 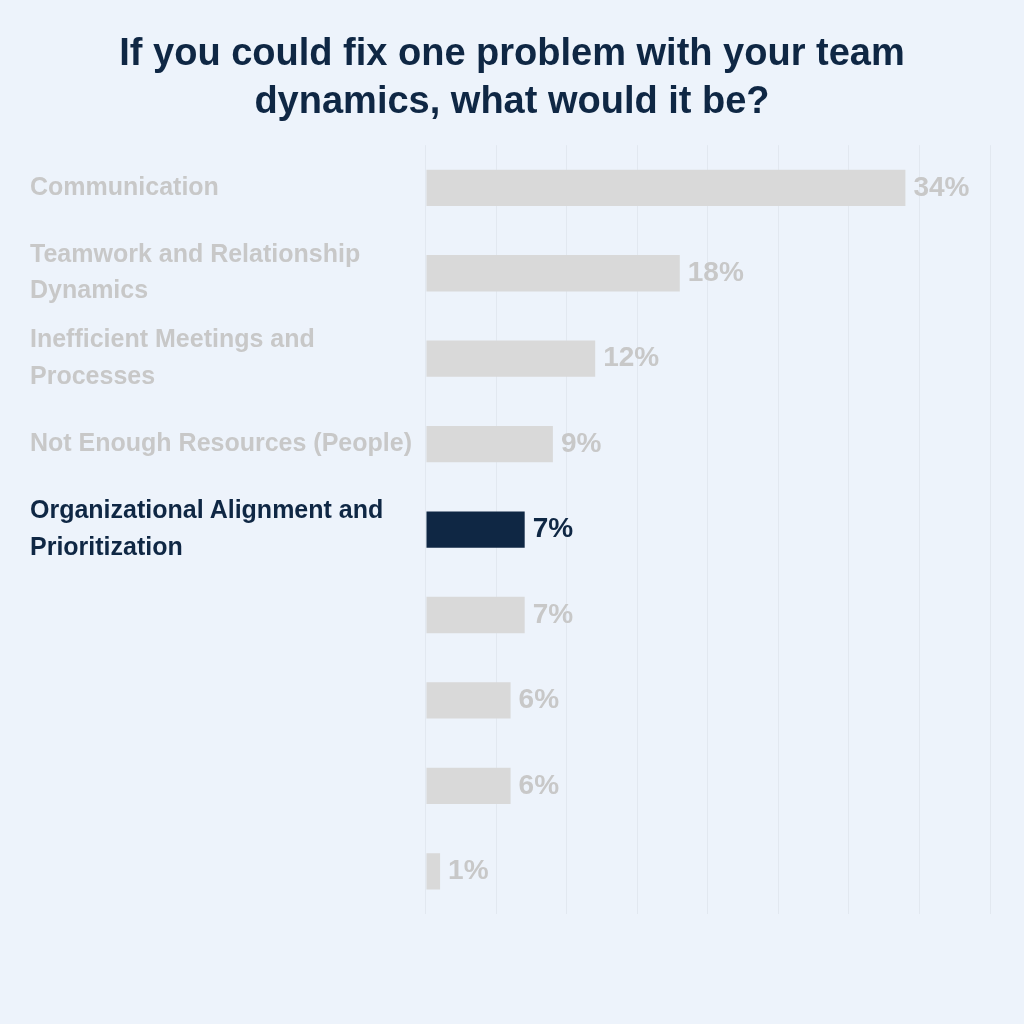 I want to click on chart-title: If you could fix one problem with your team dynamics, what would it be?, so click(x=512, y=76).